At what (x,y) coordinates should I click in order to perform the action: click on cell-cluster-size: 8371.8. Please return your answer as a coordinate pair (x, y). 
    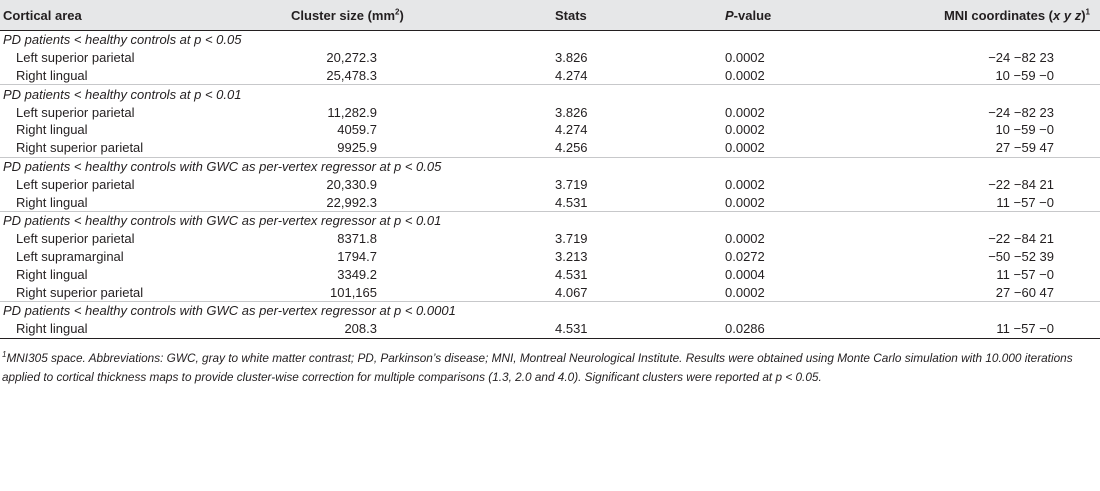
    Looking at the image, I should click on (423, 239).